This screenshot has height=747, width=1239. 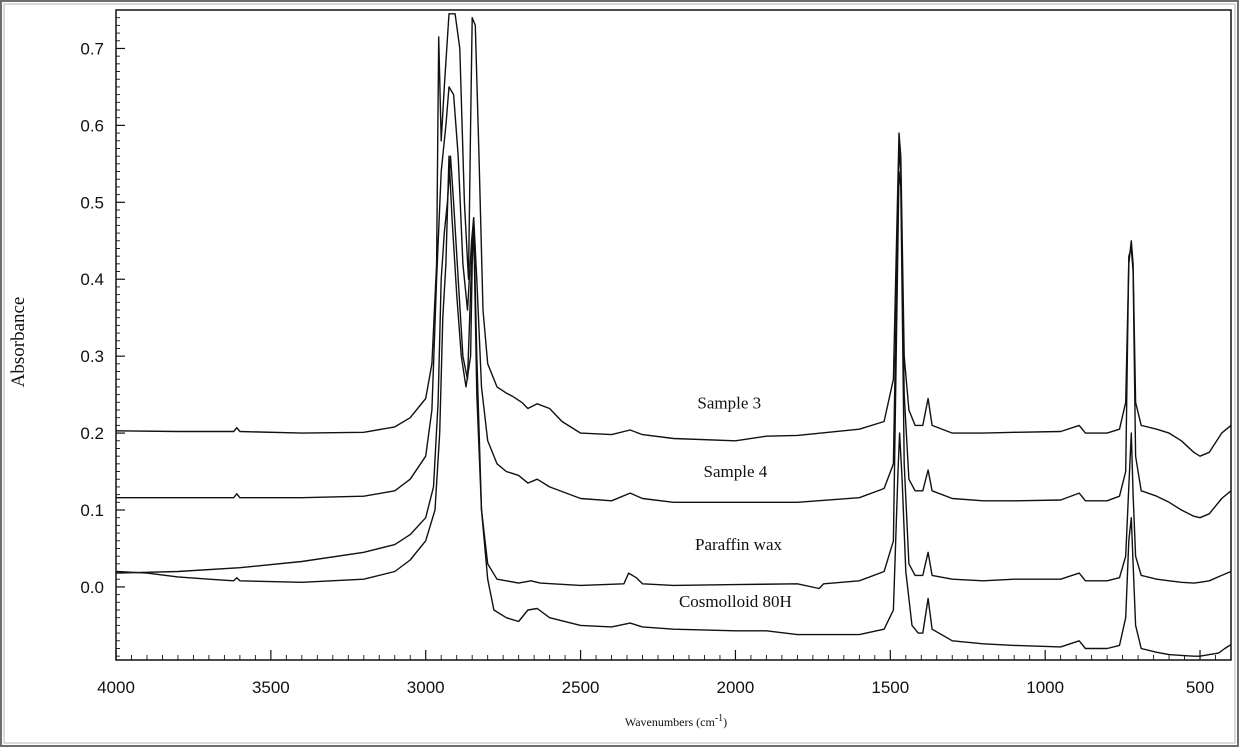 What do you see at coordinates (1200, 687) in the screenshot?
I see `x-tick-label: 500` at bounding box center [1200, 687].